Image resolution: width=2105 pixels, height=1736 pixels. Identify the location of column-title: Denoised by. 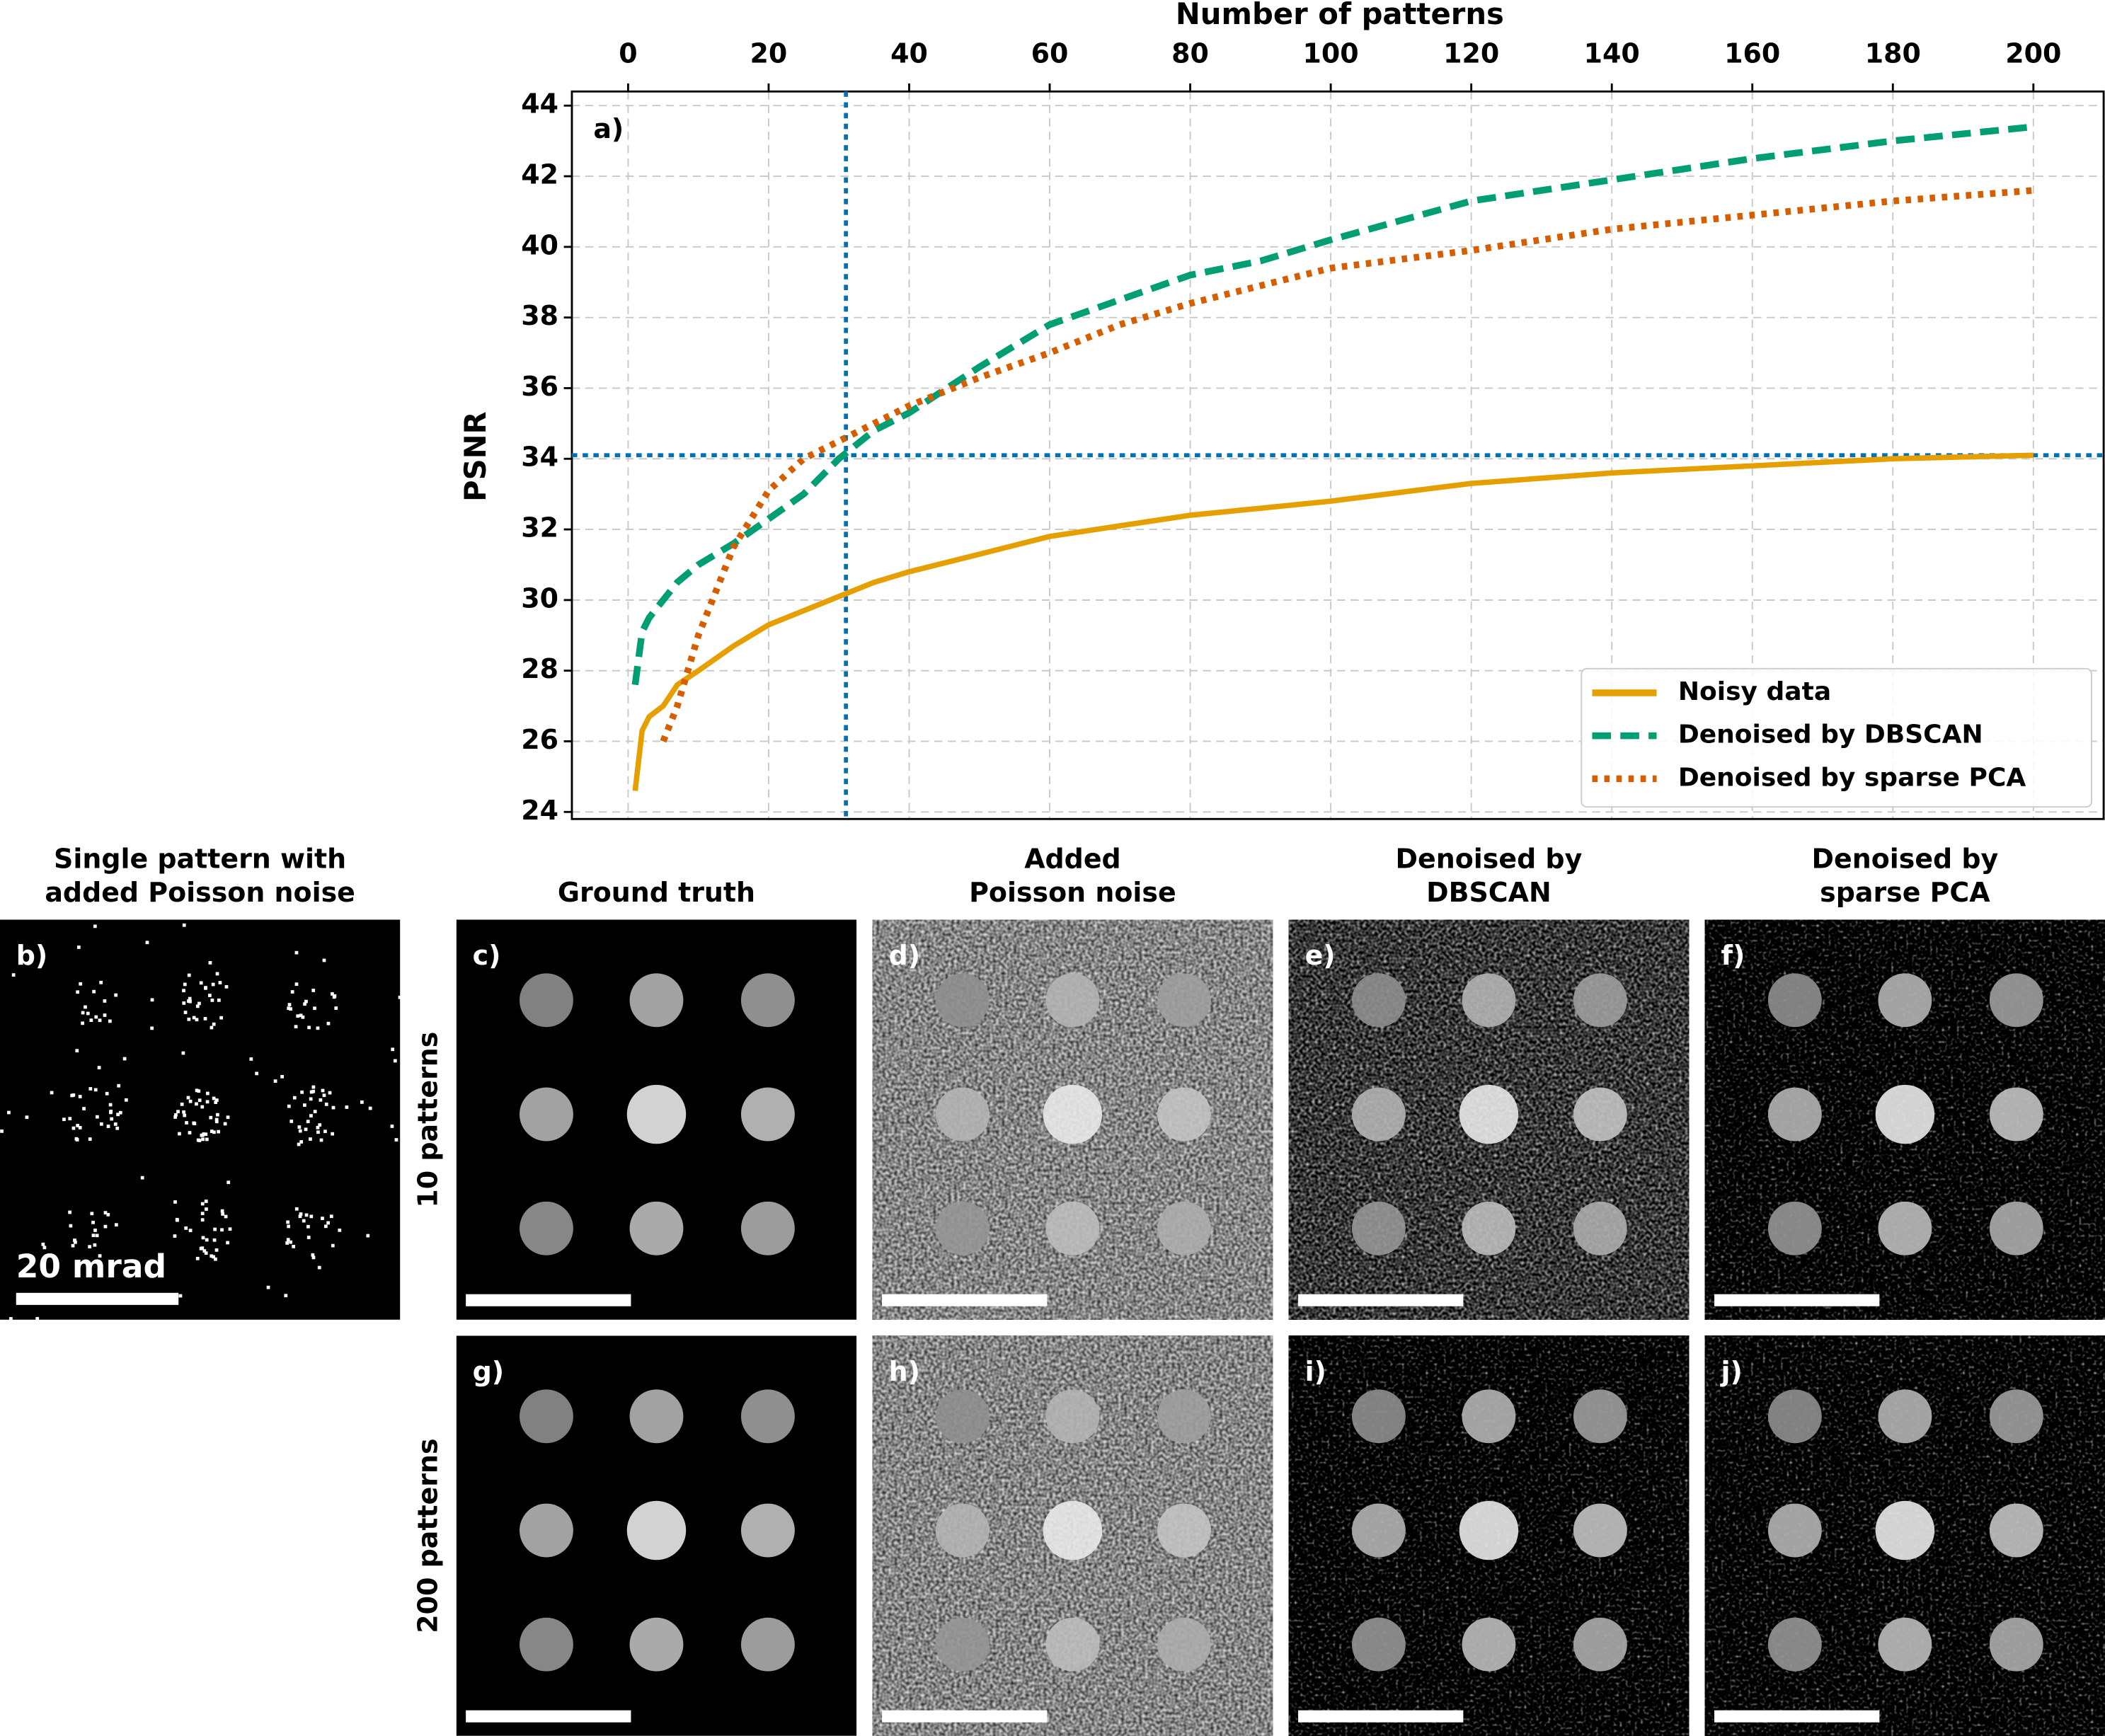
(1490, 859).